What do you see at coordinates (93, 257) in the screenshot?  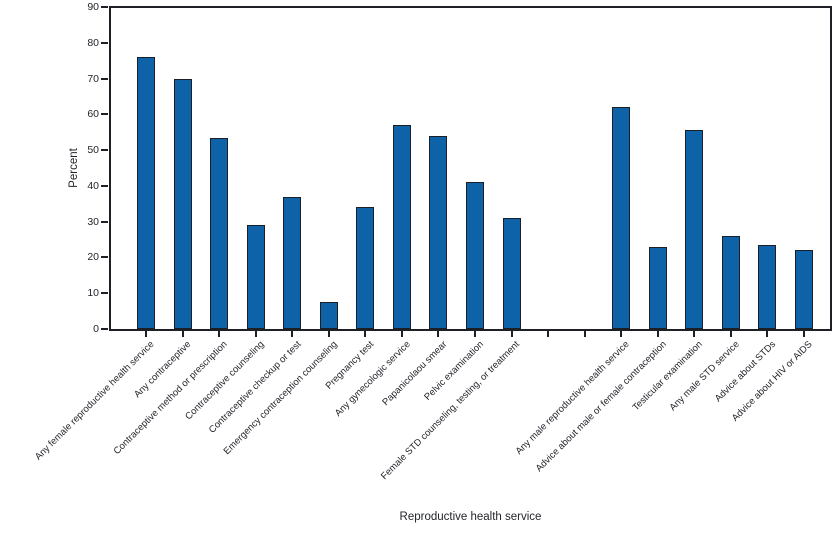 I see `y-tick-label: 20` at bounding box center [93, 257].